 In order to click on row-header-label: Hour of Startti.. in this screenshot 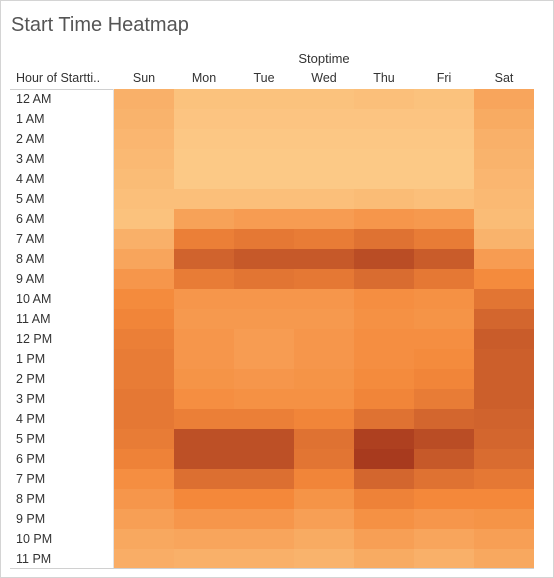, I will do `click(58, 78)`.